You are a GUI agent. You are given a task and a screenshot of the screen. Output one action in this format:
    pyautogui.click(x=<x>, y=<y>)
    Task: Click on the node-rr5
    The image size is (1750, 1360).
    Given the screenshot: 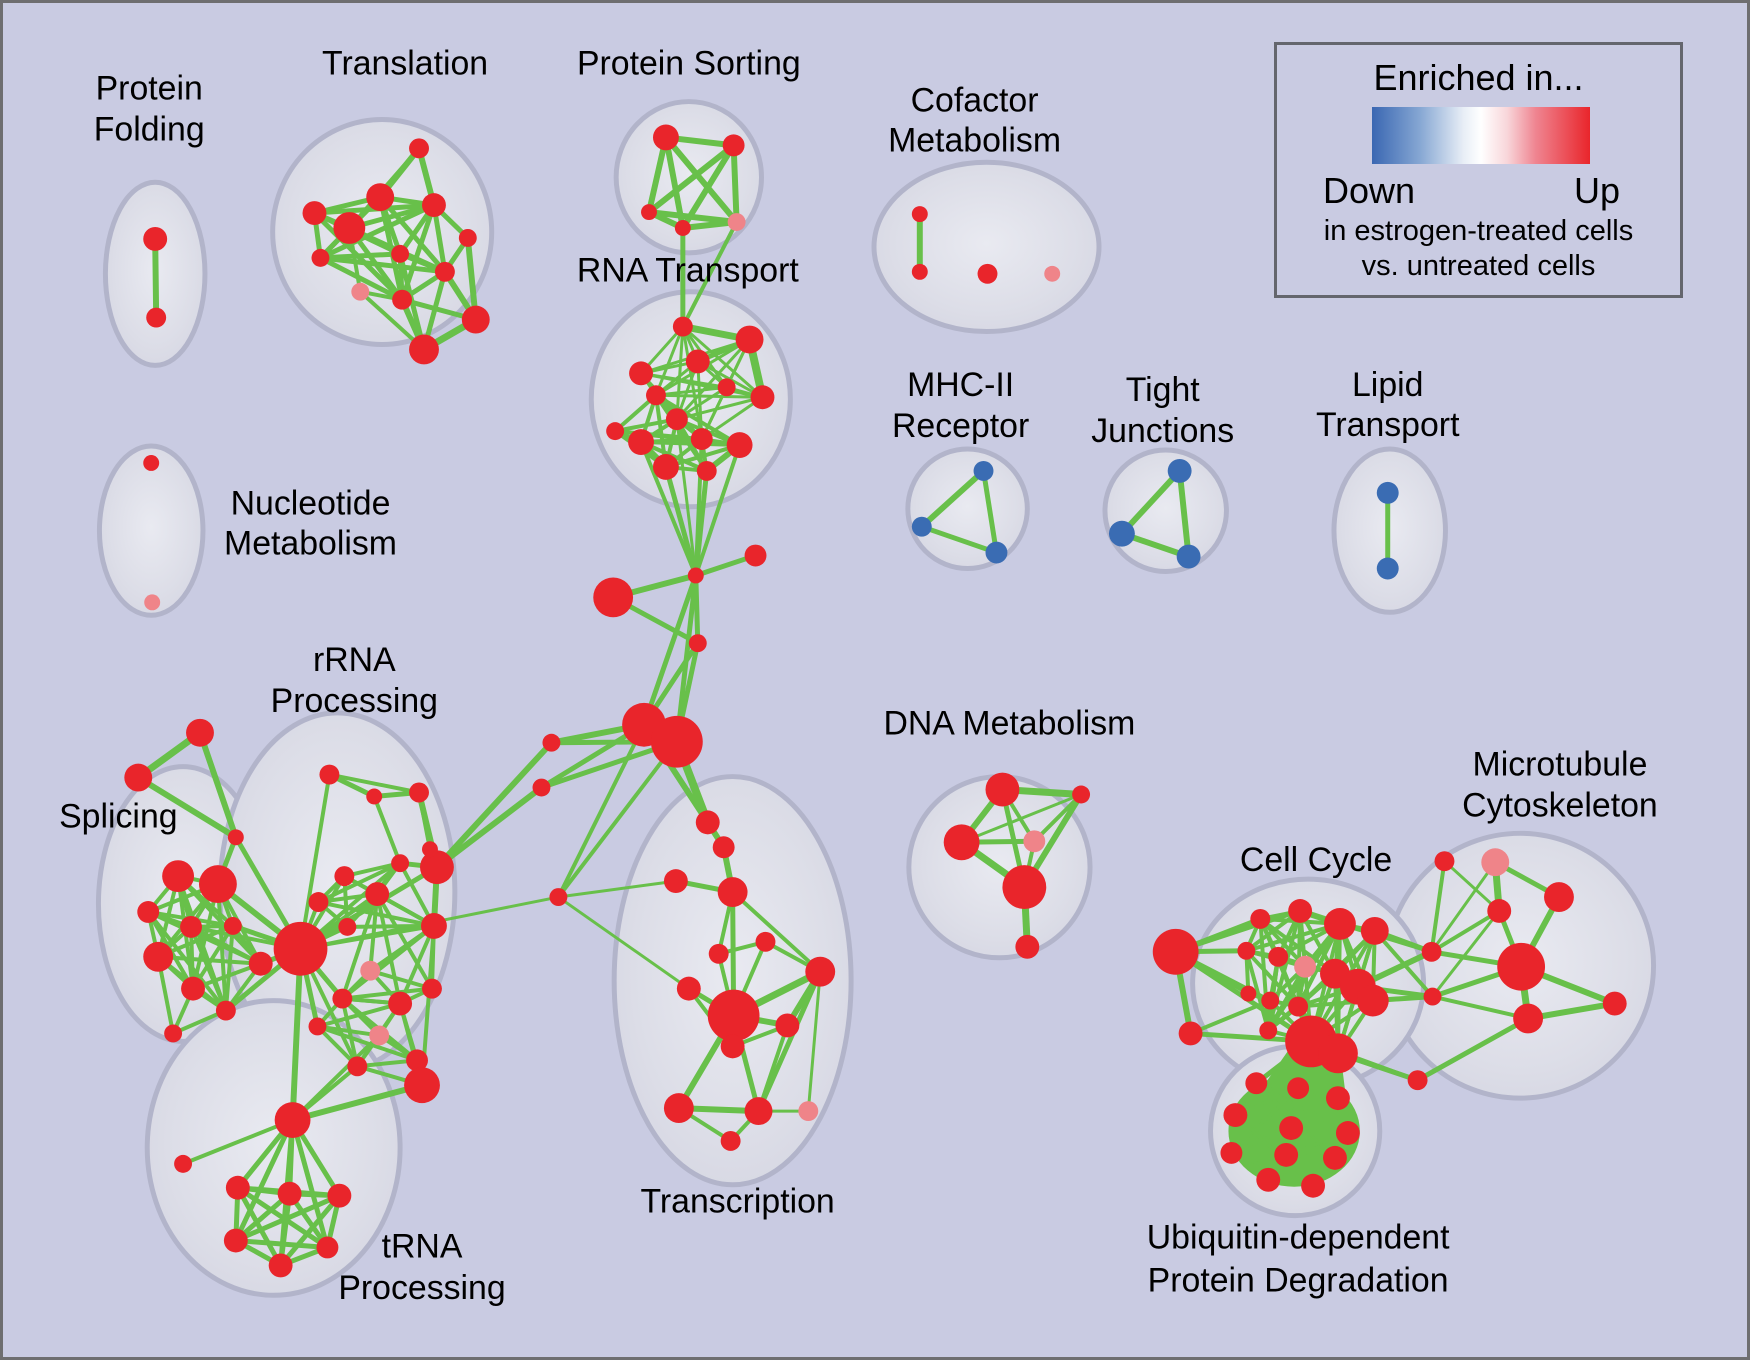 What is the action you would take?
    pyautogui.click(x=344, y=876)
    